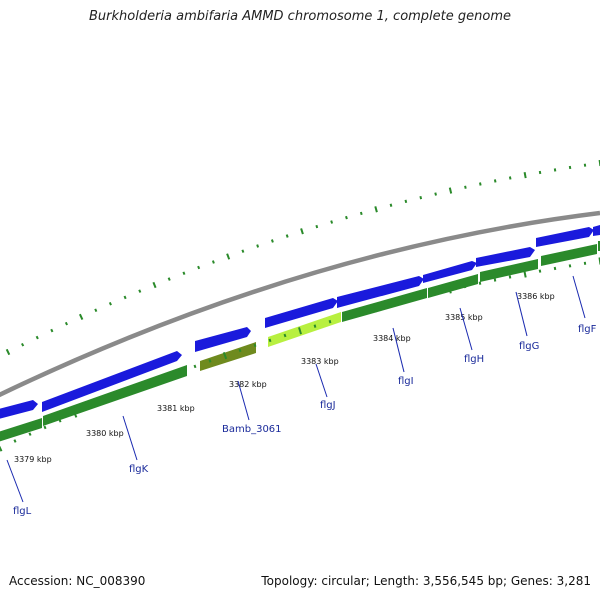 The width and height of the screenshot is (600, 600). Describe the element at coordinates (139, 469) in the screenshot. I see `gene-label: flgK` at that location.